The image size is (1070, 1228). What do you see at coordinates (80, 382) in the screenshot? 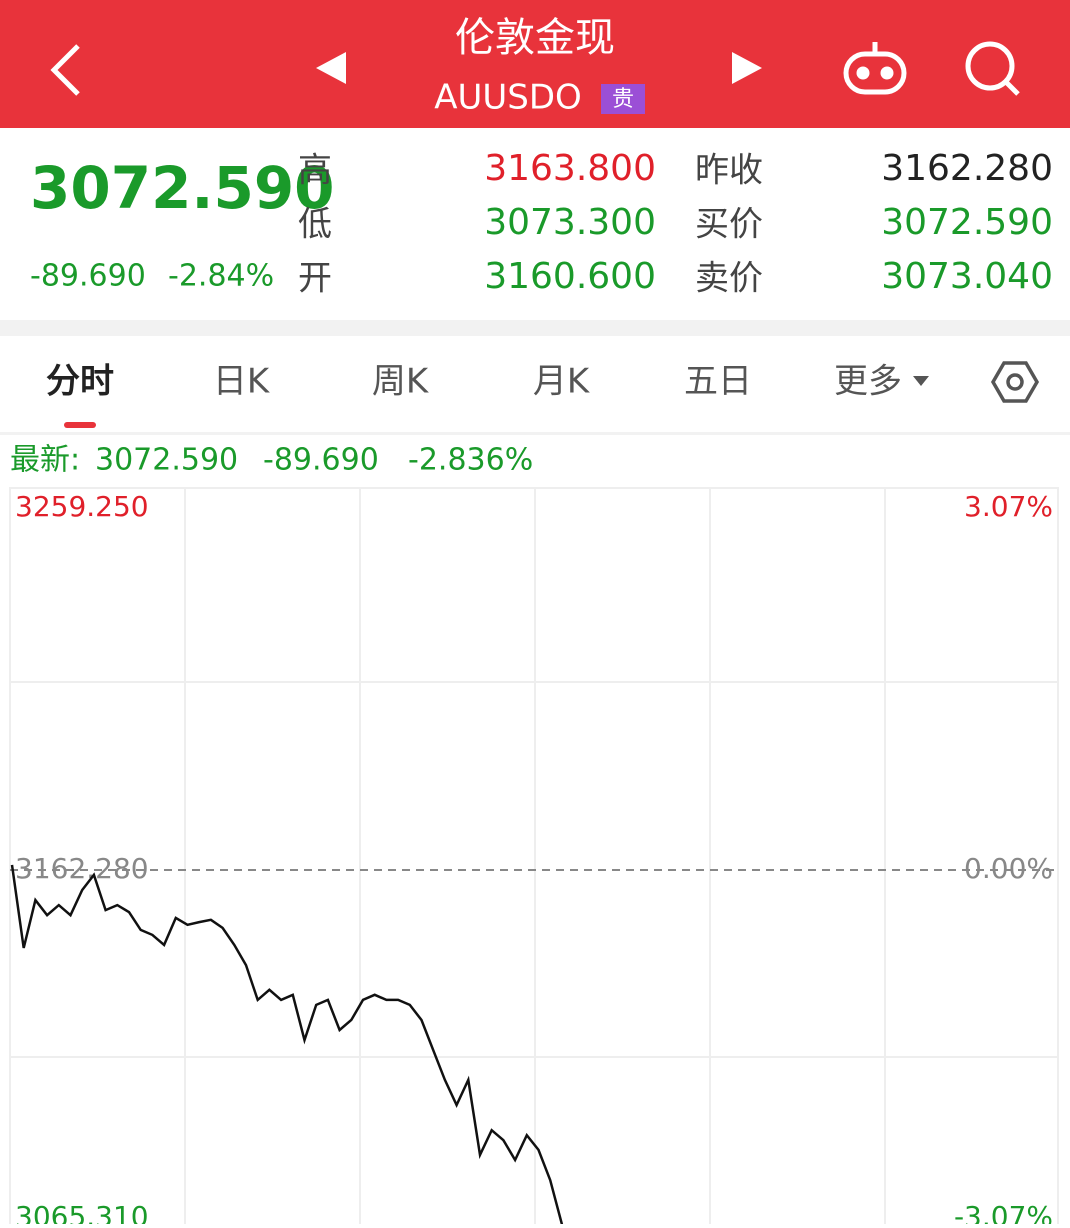
I see `tab: 分时` at bounding box center [80, 382].